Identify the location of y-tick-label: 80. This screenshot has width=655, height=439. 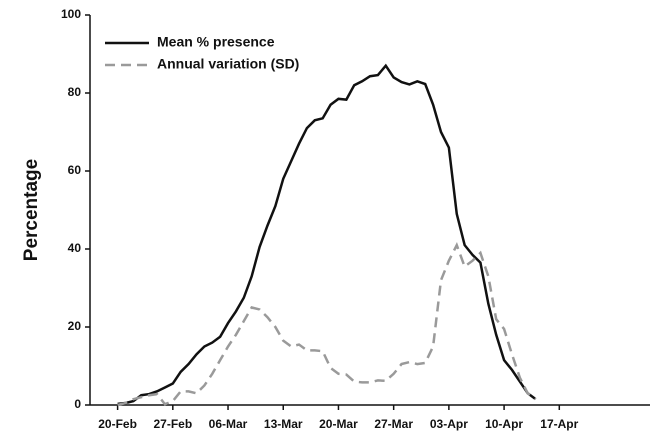
(75, 92).